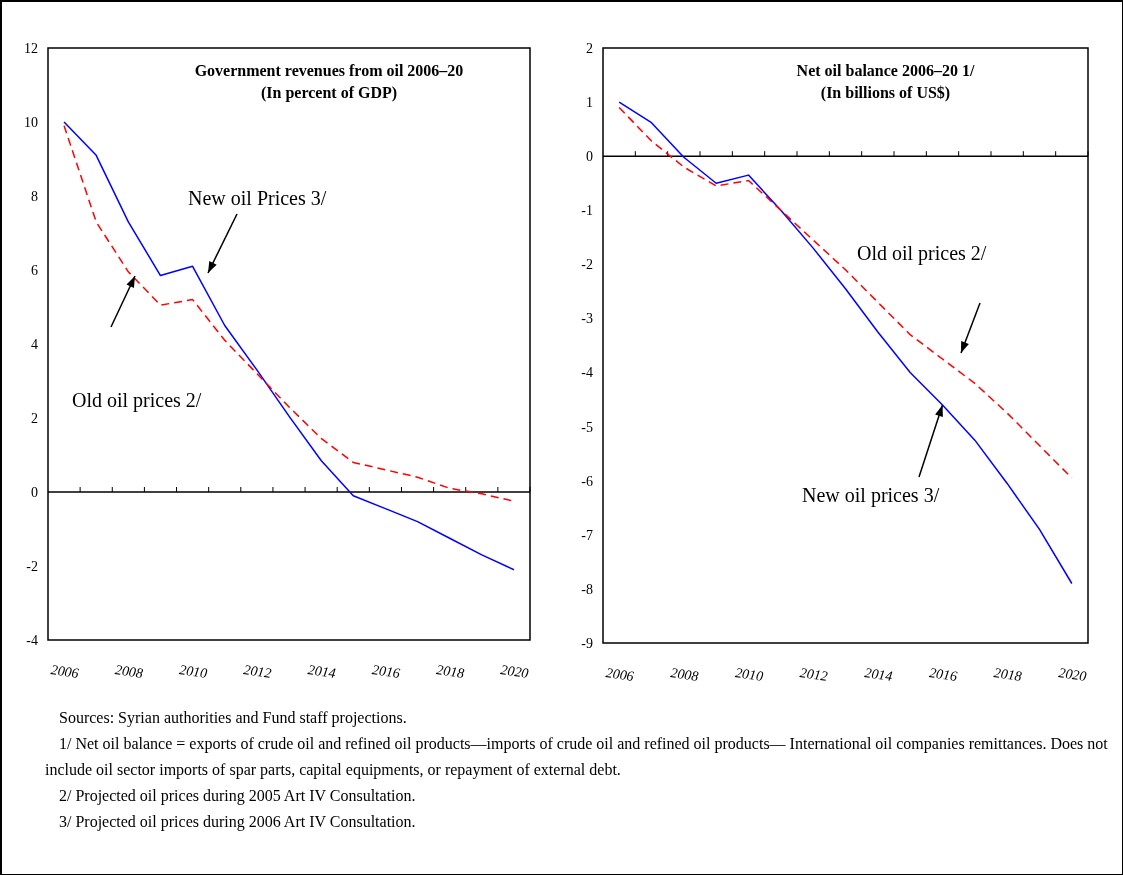 The width and height of the screenshot is (1123, 875). What do you see at coordinates (577, 757) in the screenshot?
I see `text: 1/ Net oil balance = exports of crude oil and refined oil products—imports of crude oil and refined oil products— International oil companies remittances. Does not include oil sector imports of spar parts, capital equipments, or repayment of external debt.` at bounding box center [577, 757].